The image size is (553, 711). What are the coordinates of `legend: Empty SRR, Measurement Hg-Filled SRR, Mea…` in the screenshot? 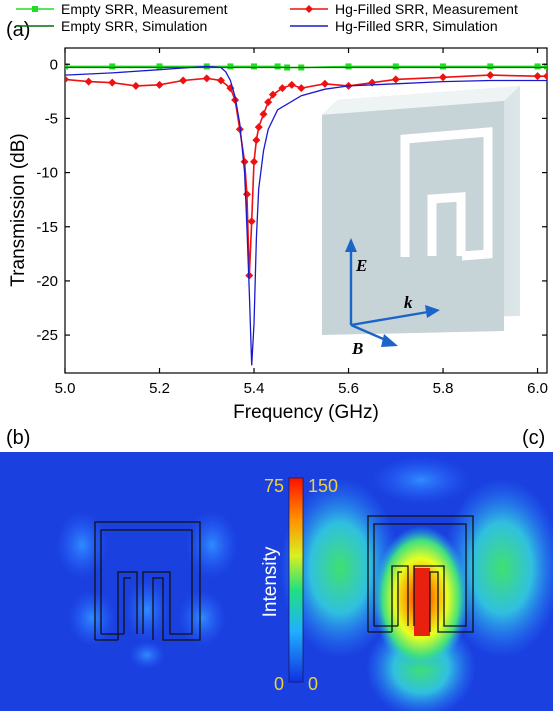 It's located at (267, 17).